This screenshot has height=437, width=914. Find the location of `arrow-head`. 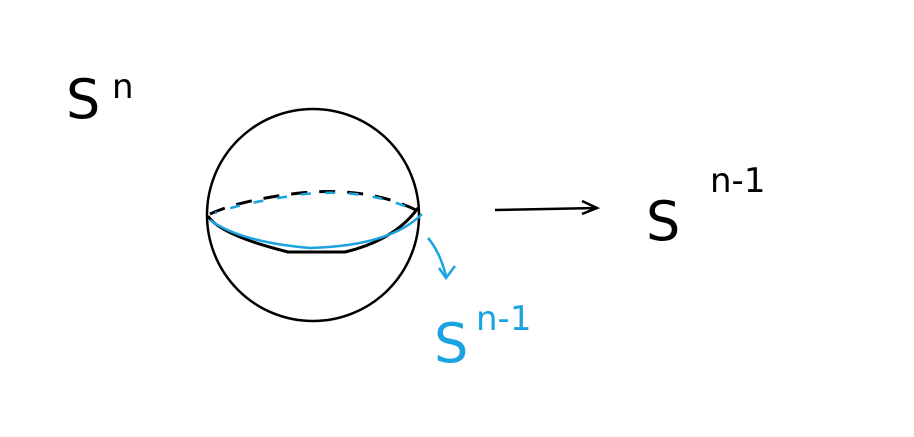

arrow-head is located at coordinates (591, 207).